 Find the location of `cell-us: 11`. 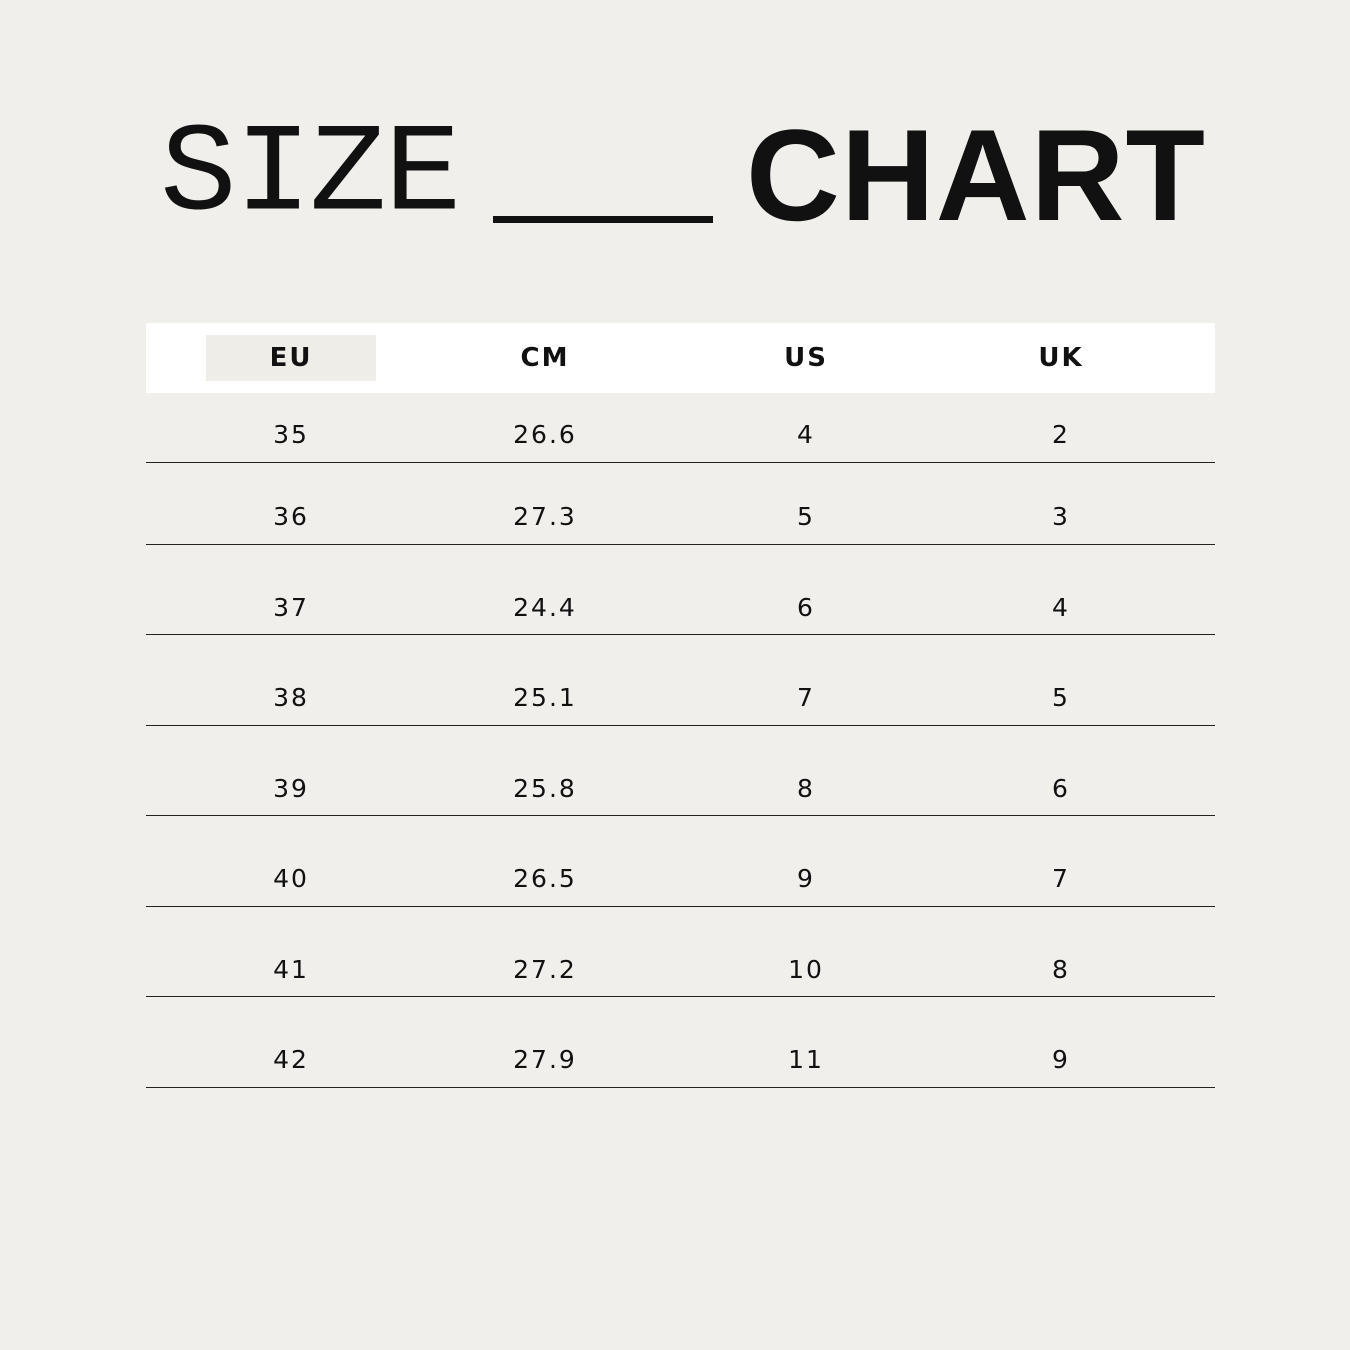

cell-us: 11 is located at coordinates (806, 1059).